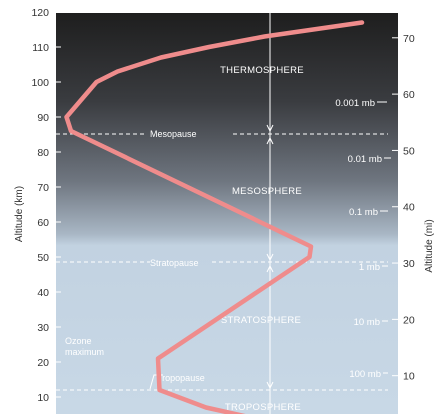 This screenshot has height=414, width=443. Describe the element at coordinates (43, 223) in the screenshot. I see `left-tick-label: 60` at that location.